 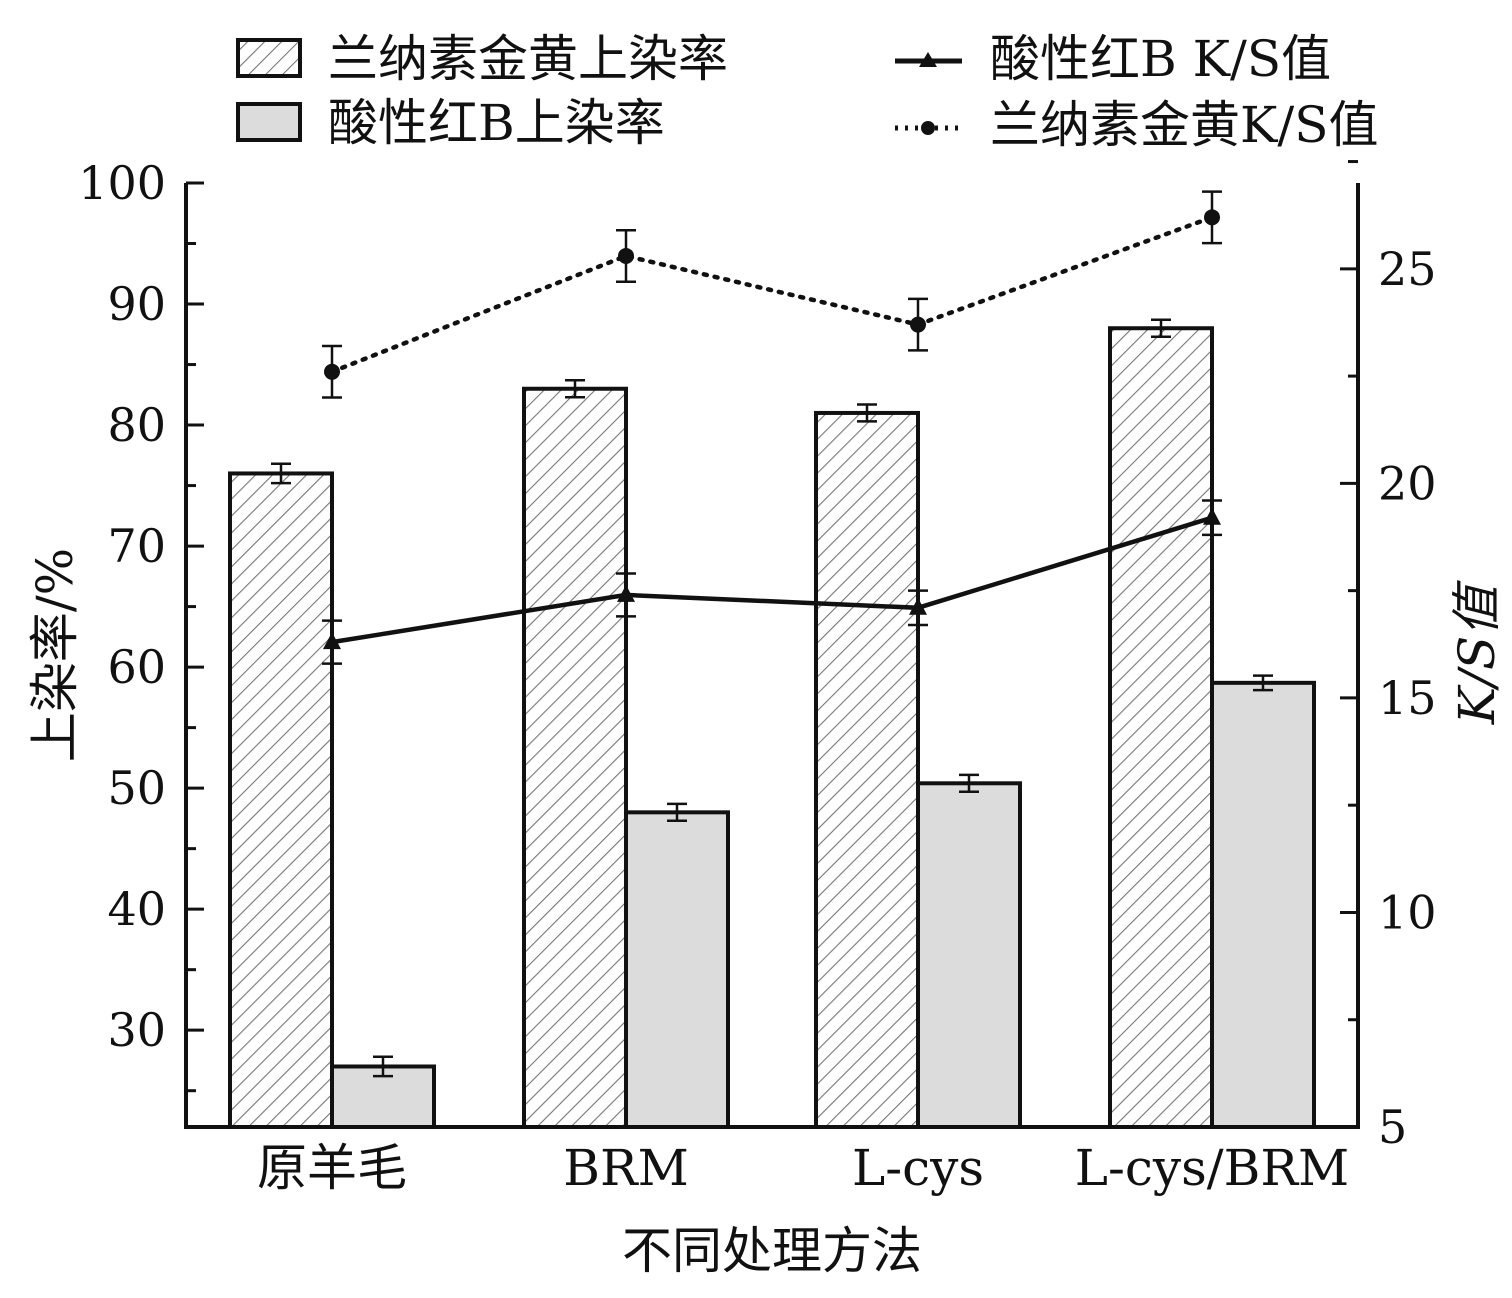 What do you see at coordinates (1407, 698) in the screenshot?
I see `right-tick-label: 15` at bounding box center [1407, 698].